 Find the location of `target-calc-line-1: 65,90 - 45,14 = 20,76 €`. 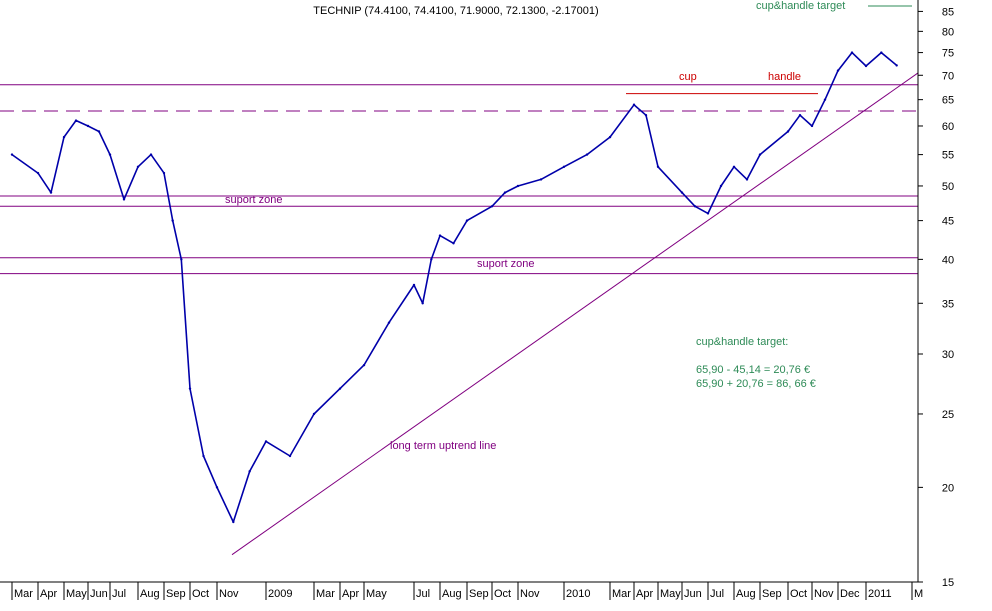

target-calc-line-1: 65,90 - 45,14 = 20,76 € is located at coordinates (753, 370).